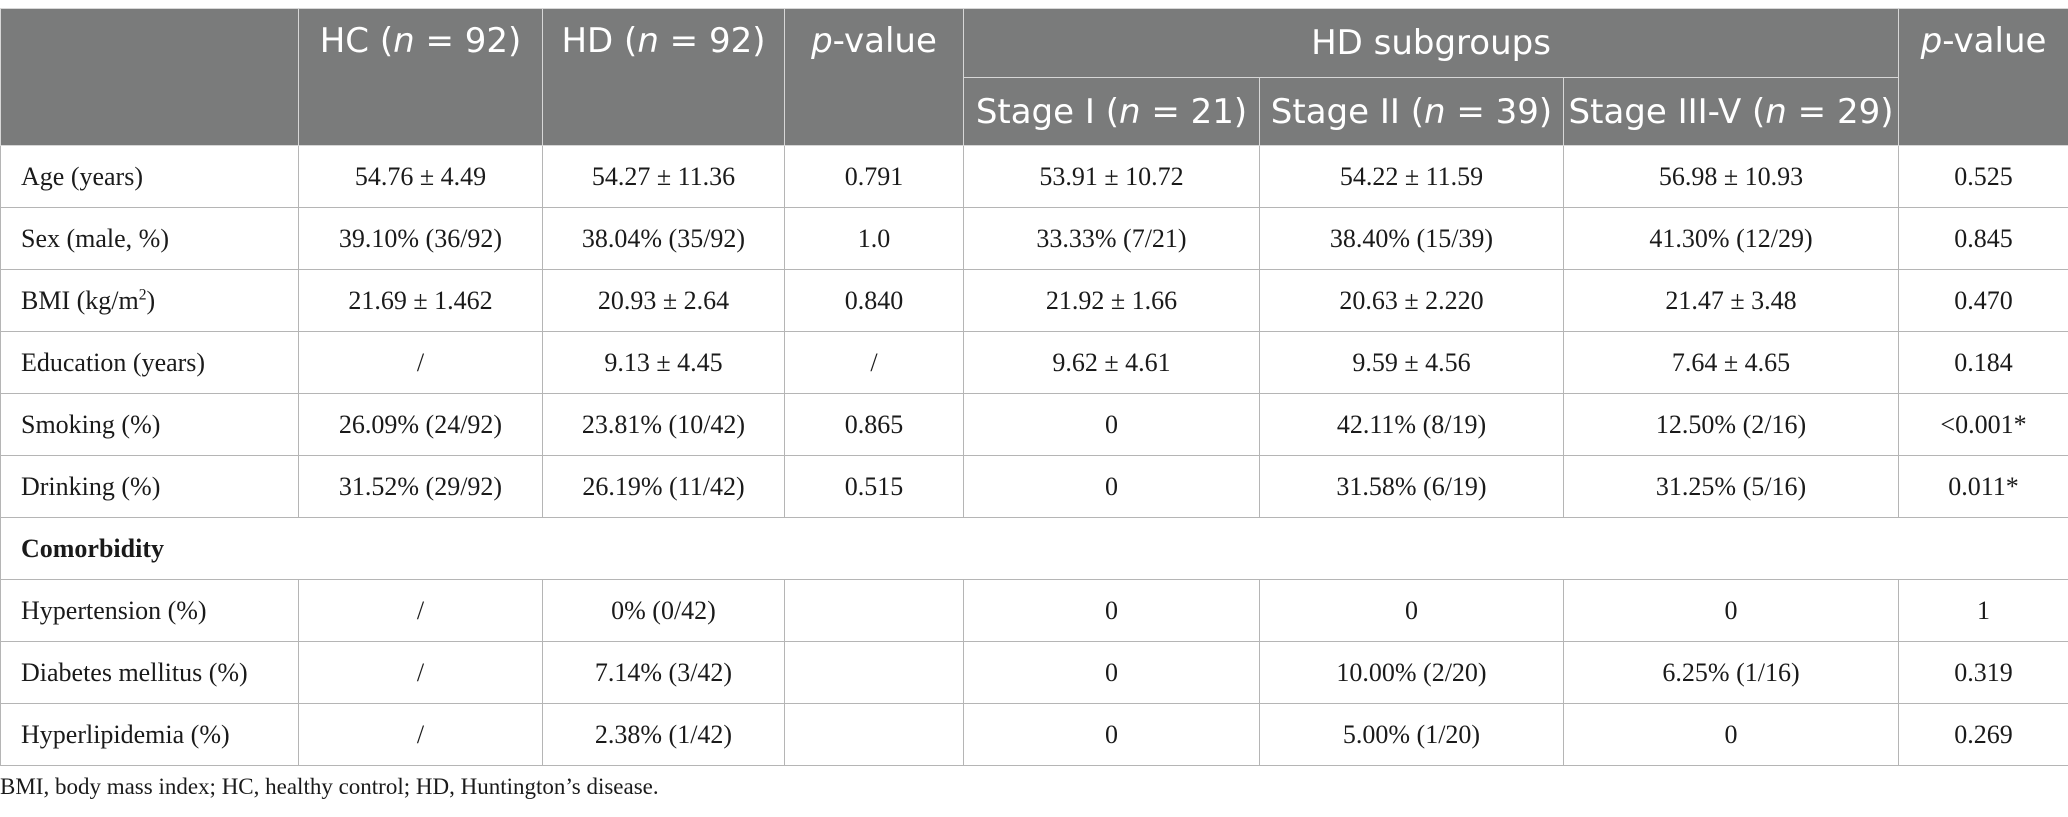 This screenshot has width=2068, height=817. What do you see at coordinates (149, 486) in the screenshot?
I see `row-label: Drinking (%)` at bounding box center [149, 486].